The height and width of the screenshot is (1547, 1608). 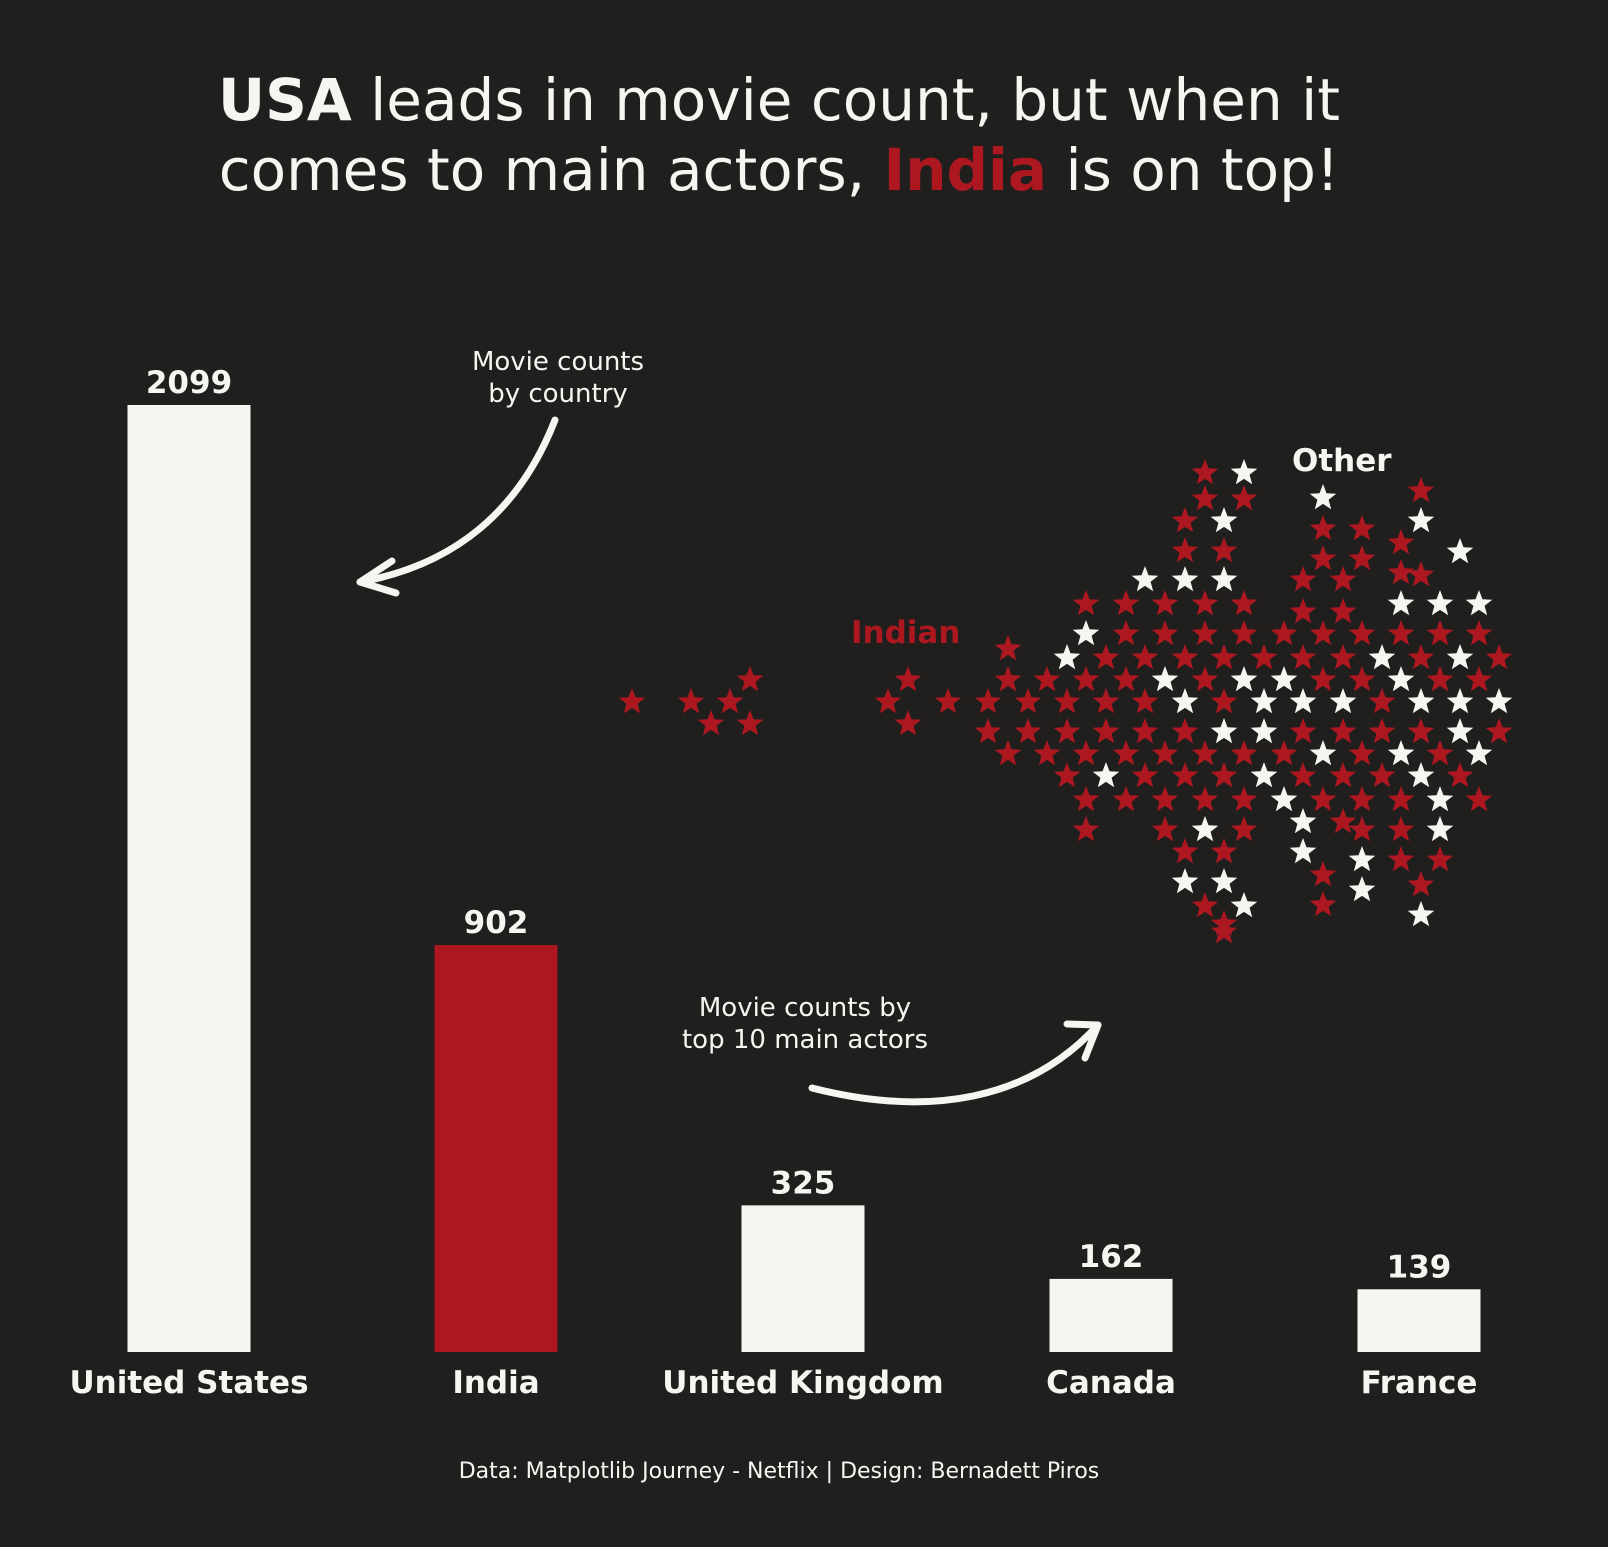 I want to click on bar-value-label: 325, so click(x=803, y=1183).